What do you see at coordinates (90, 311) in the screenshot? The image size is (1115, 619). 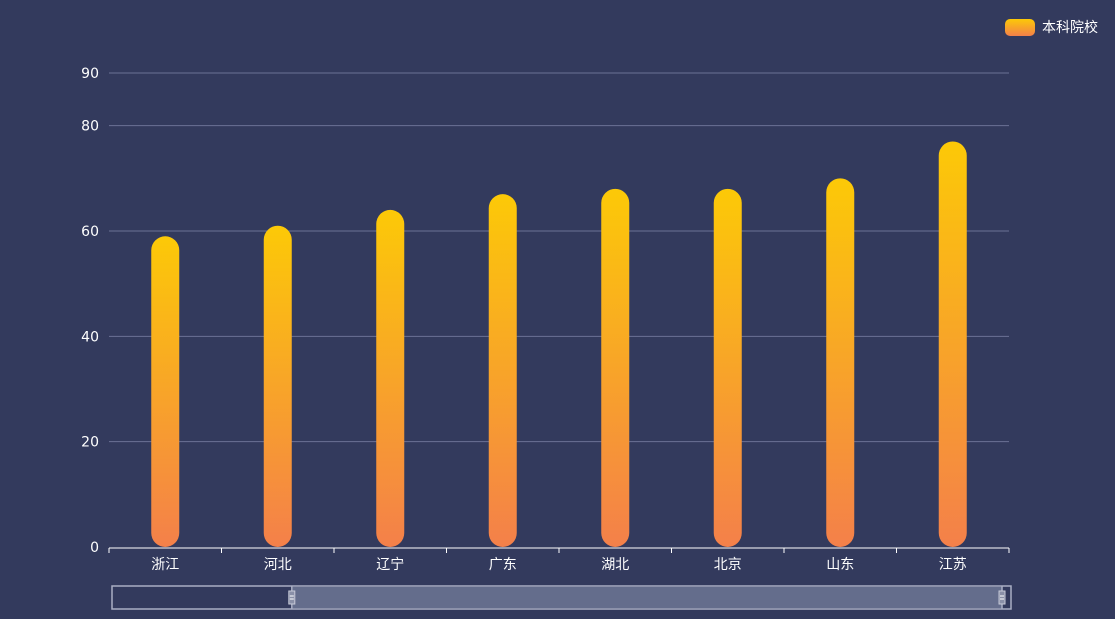 I see `y-axis-ticks: 0 20 40 60 80 90` at bounding box center [90, 311].